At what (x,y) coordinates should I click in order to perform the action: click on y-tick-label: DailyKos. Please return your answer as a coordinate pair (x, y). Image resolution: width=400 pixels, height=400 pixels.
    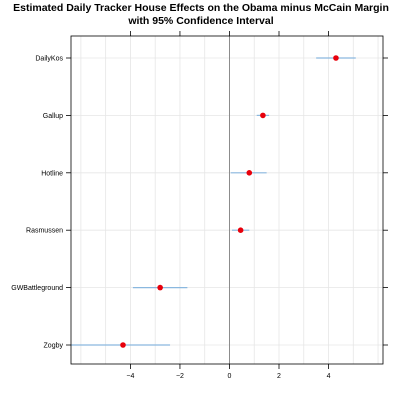
    Looking at the image, I should click on (49, 59).